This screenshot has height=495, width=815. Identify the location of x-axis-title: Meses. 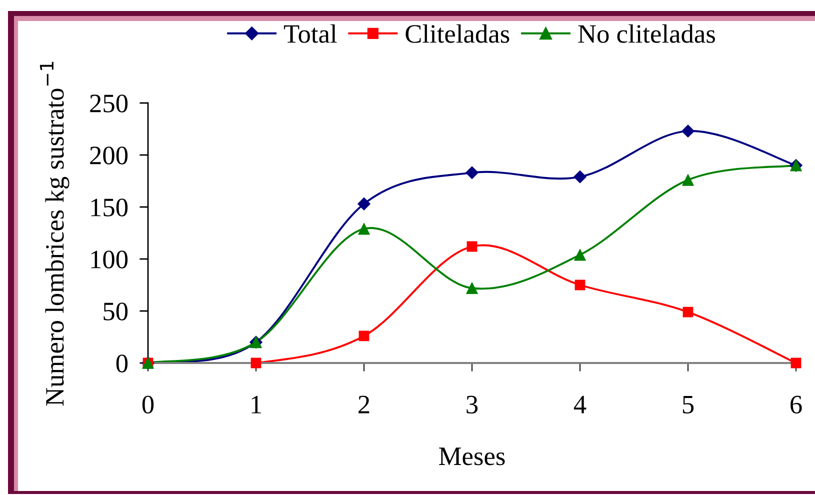
(472, 457).